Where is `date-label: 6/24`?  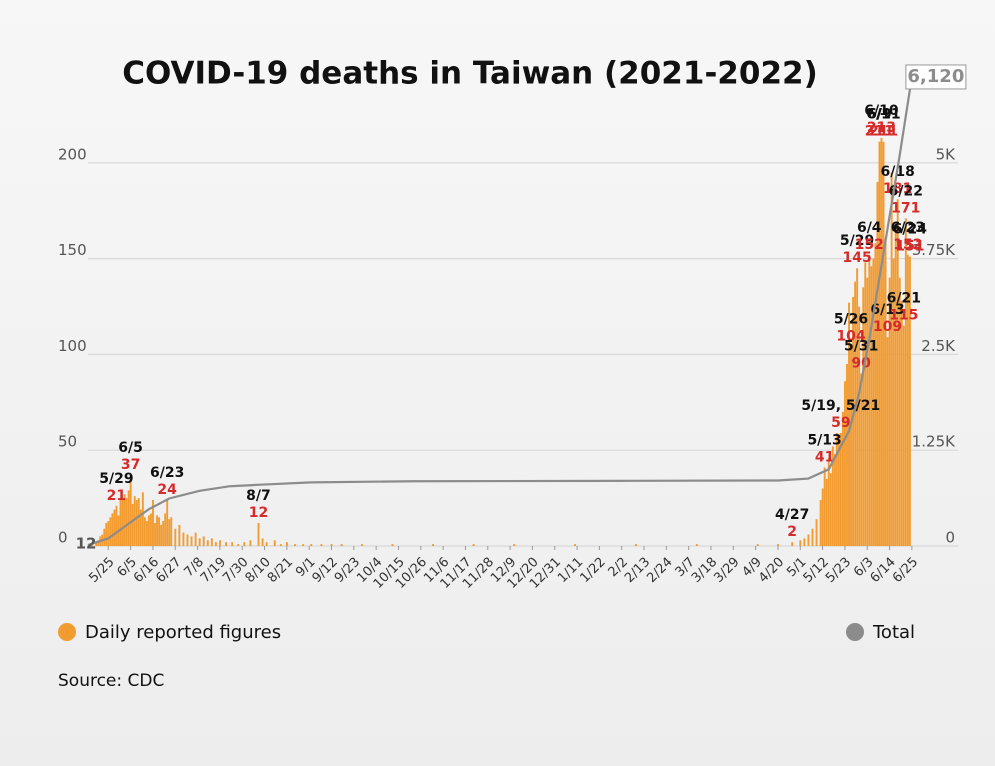
date-label: 6/24 is located at coordinates (910, 230).